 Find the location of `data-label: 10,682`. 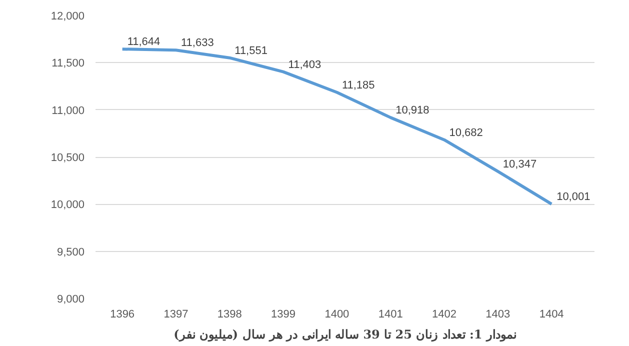

data-label: 10,682 is located at coordinates (466, 132).